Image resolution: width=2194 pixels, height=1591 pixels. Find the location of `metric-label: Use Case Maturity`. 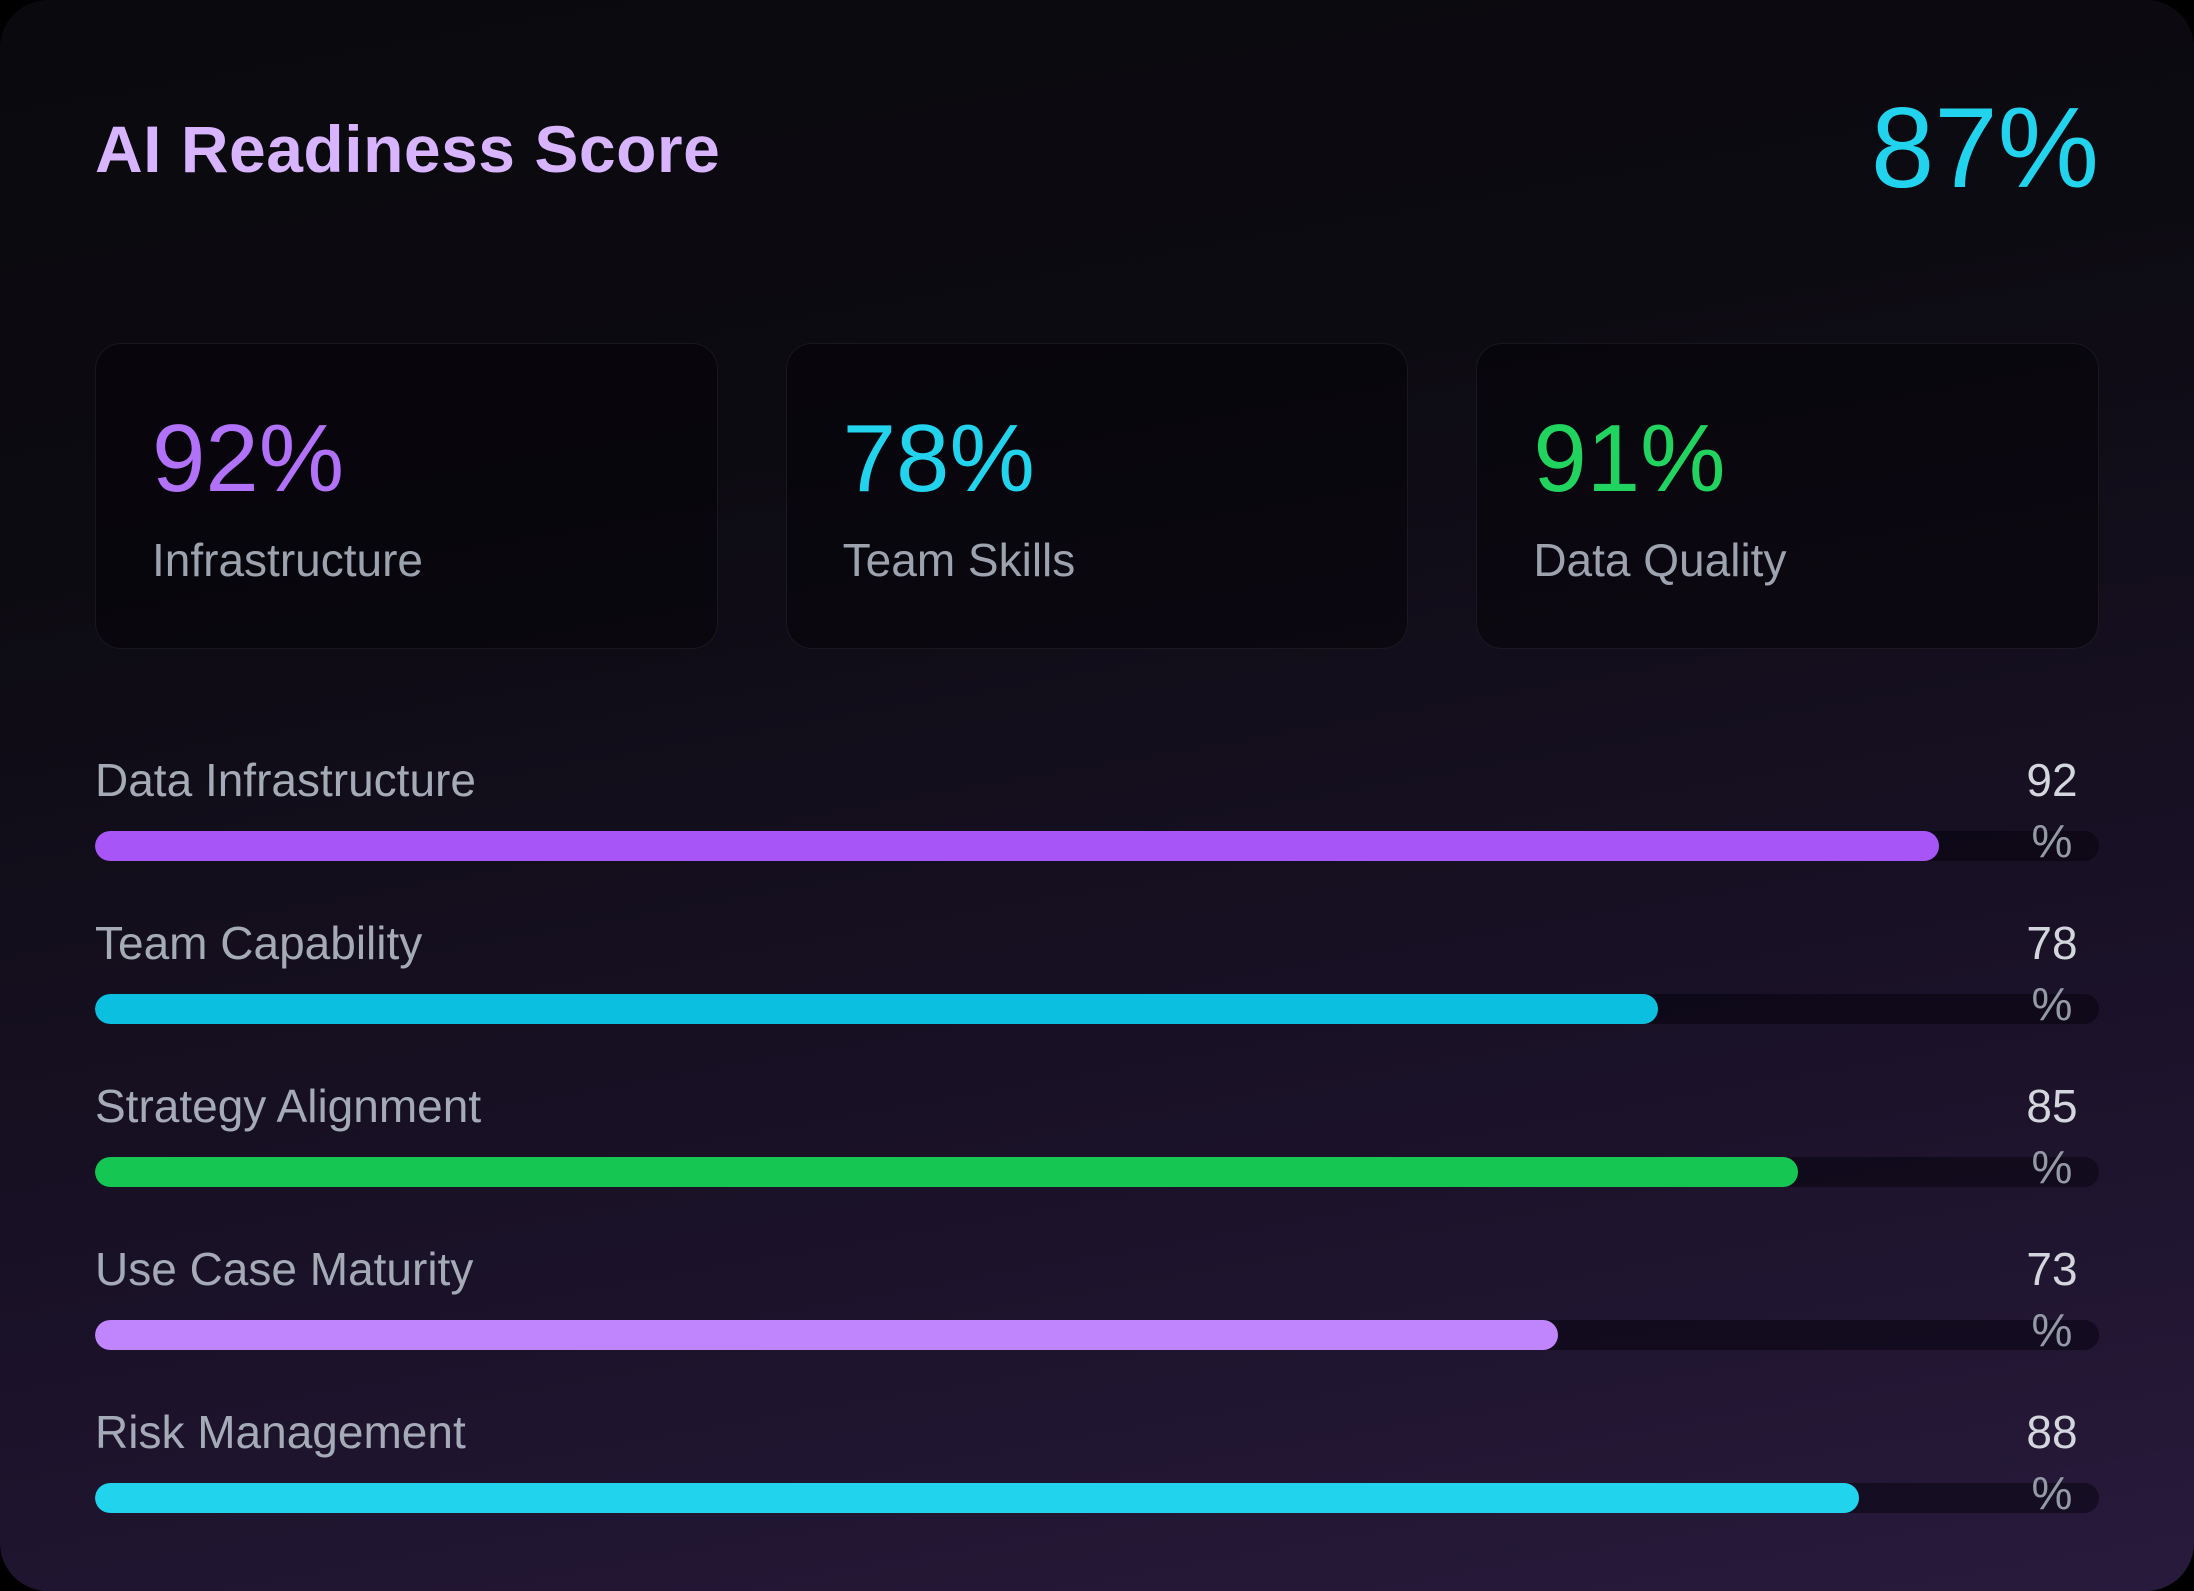

metric-label: Use Case Maturity is located at coordinates (284, 1269).